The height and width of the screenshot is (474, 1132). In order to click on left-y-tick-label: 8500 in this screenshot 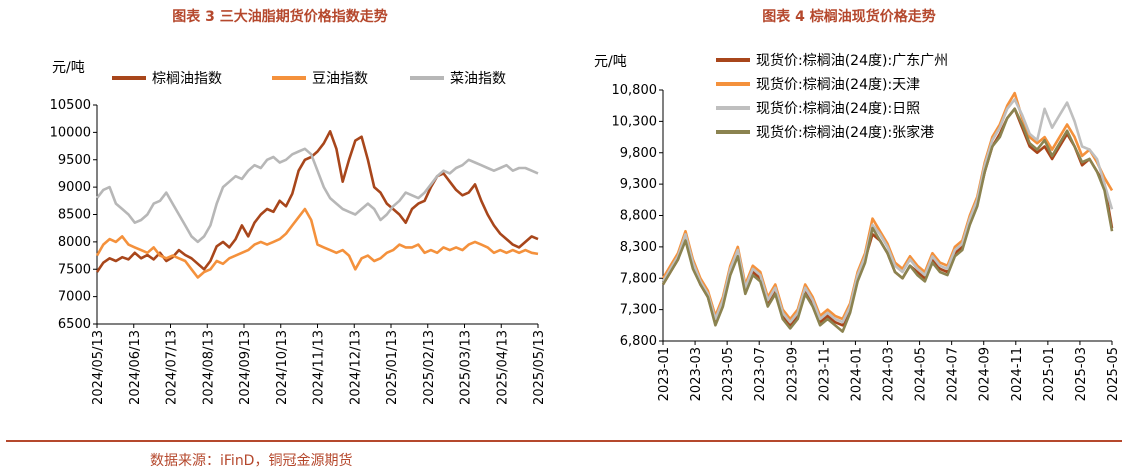, I will do `click(74, 215)`.